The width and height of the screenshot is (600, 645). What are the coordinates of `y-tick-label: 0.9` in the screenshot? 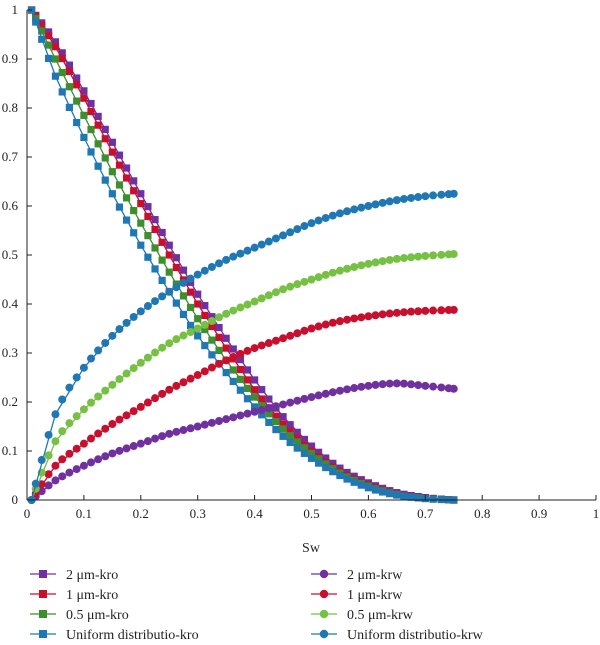 It's located at (10, 58).